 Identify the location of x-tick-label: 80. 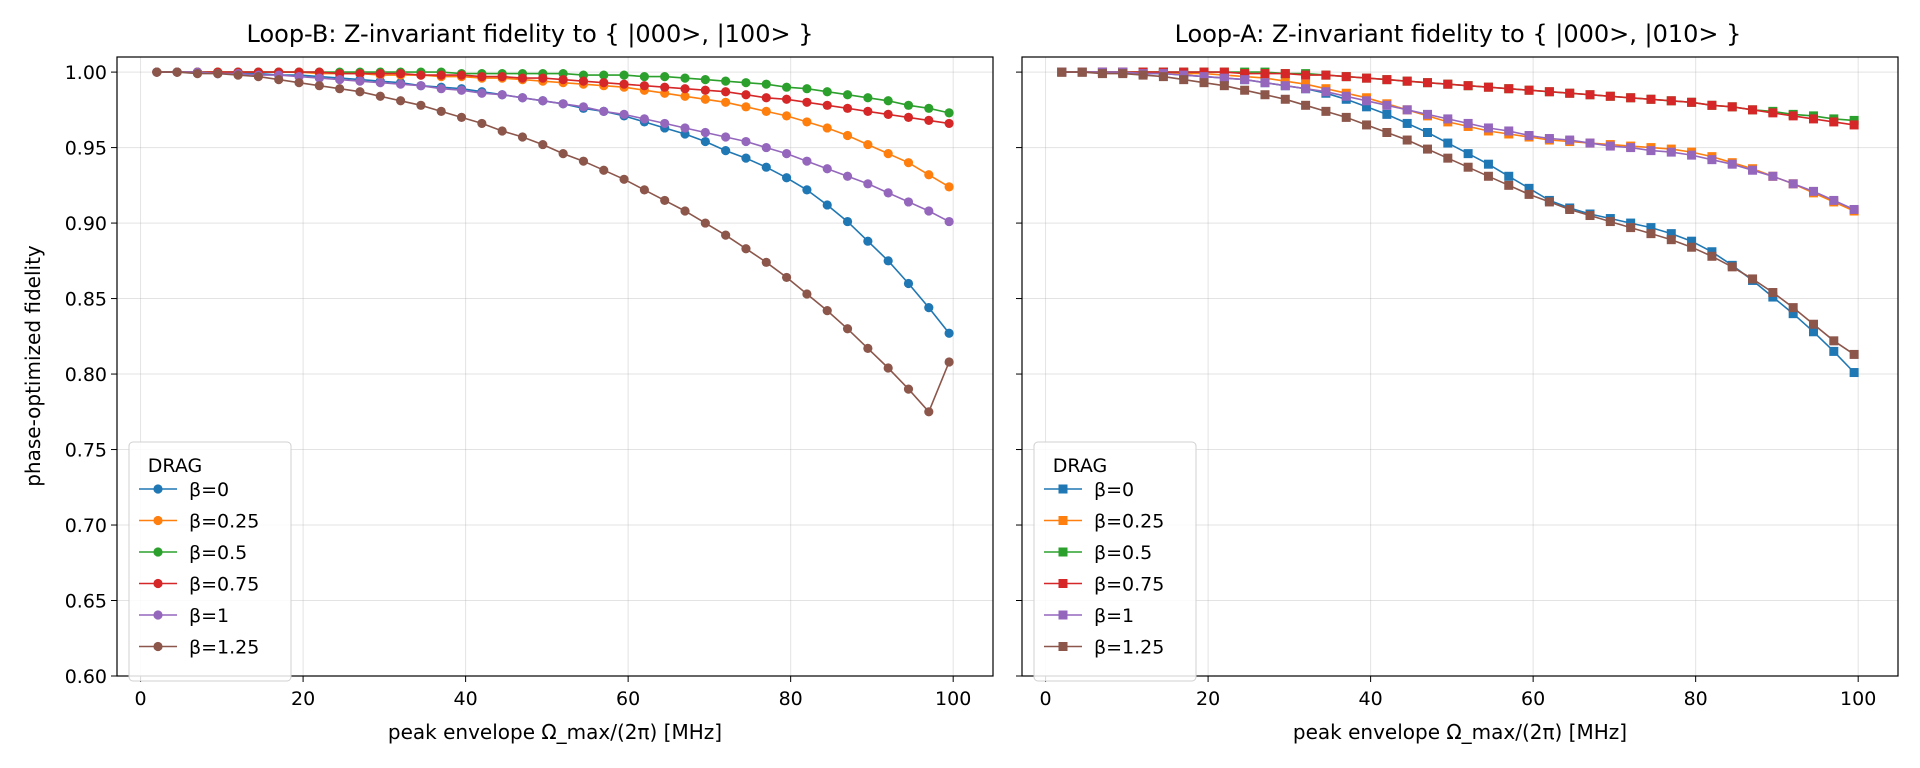
(791, 699).